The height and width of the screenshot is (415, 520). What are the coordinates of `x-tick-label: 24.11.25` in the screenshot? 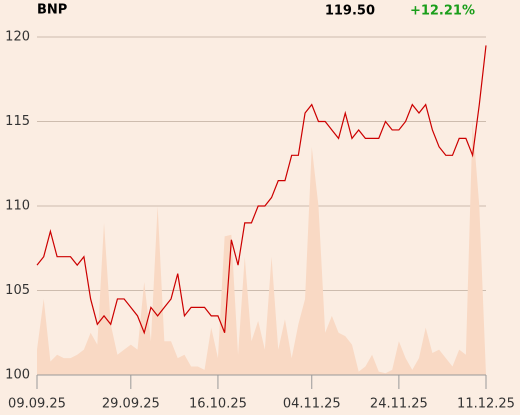 It's located at (399, 404).